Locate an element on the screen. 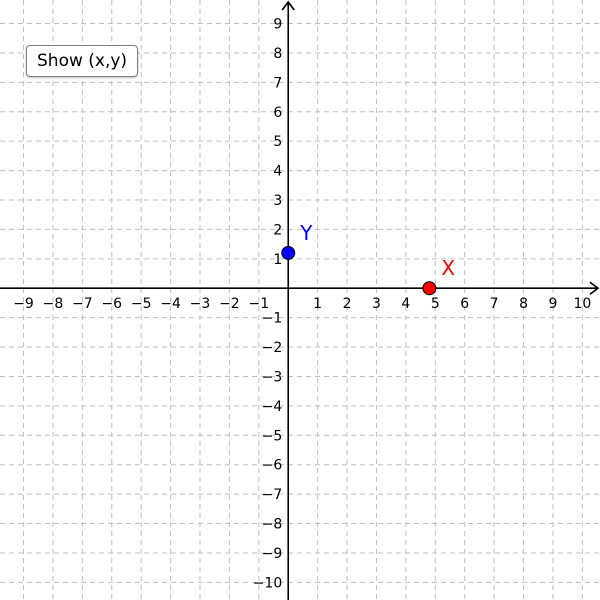  point-x is located at coordinates (429, 288).